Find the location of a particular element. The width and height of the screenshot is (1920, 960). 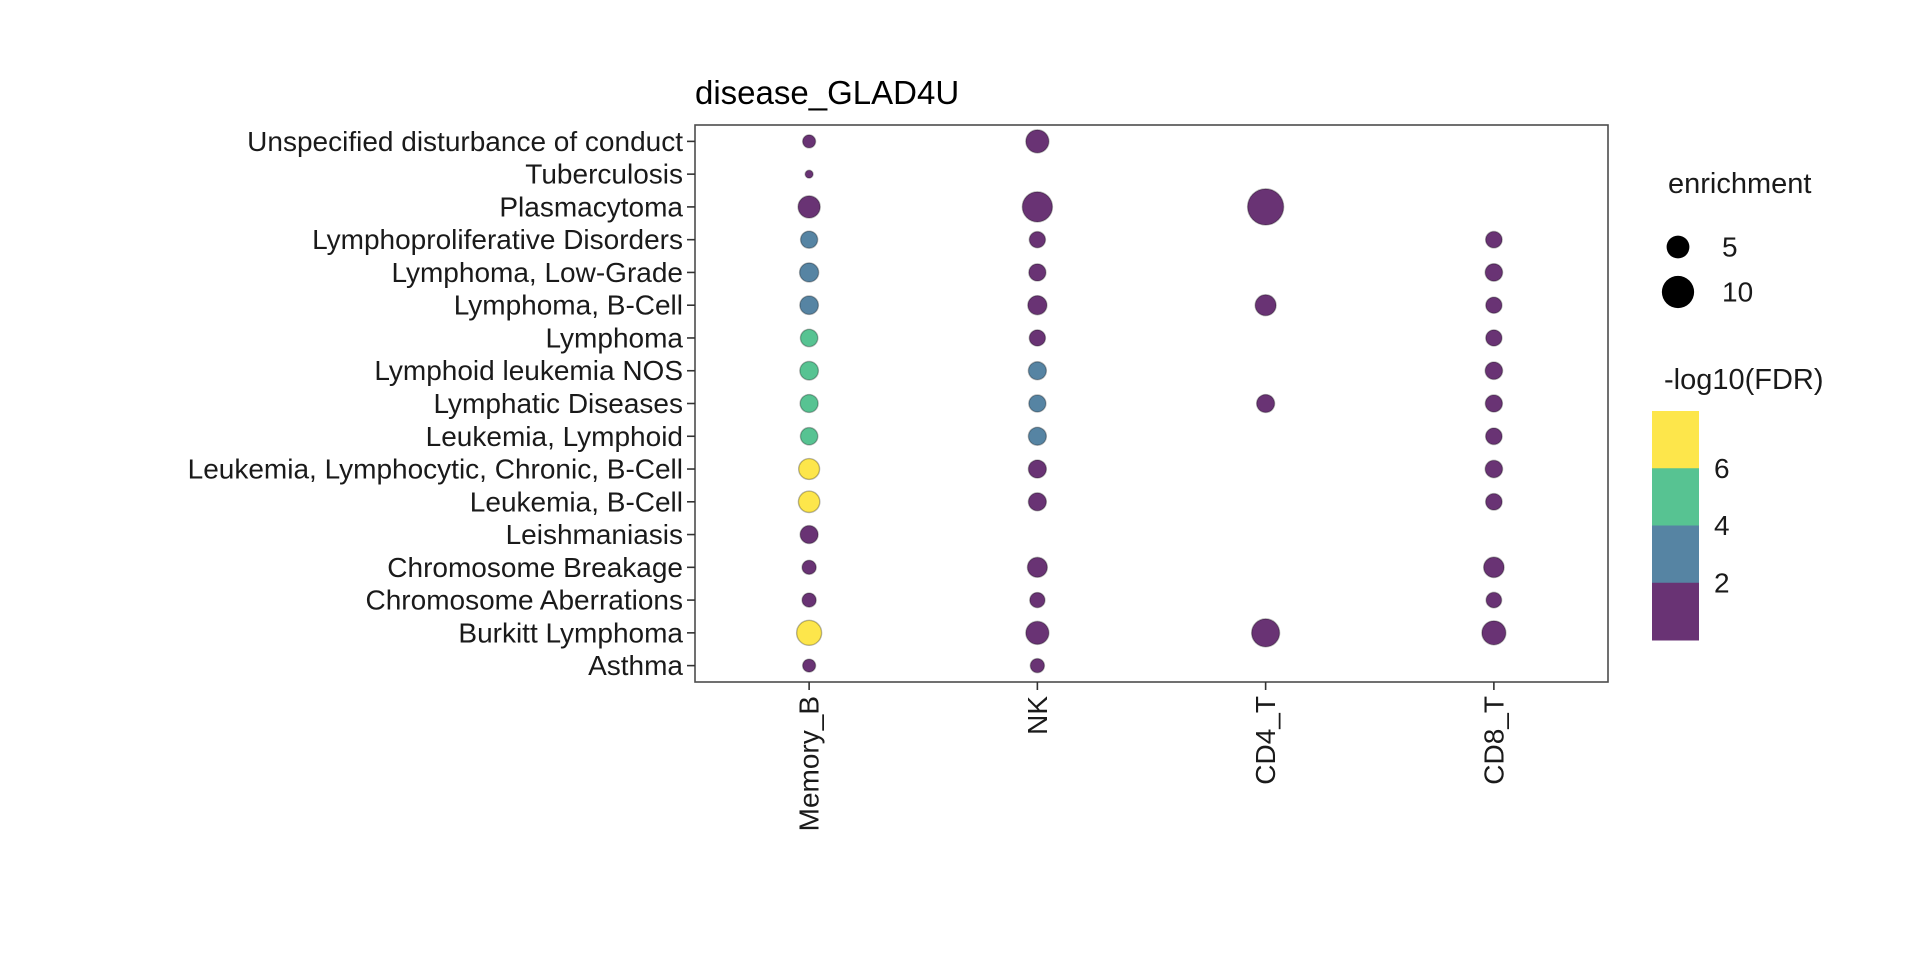

colorbar-tick-label: 4 is located at coordinates (1722, 525).